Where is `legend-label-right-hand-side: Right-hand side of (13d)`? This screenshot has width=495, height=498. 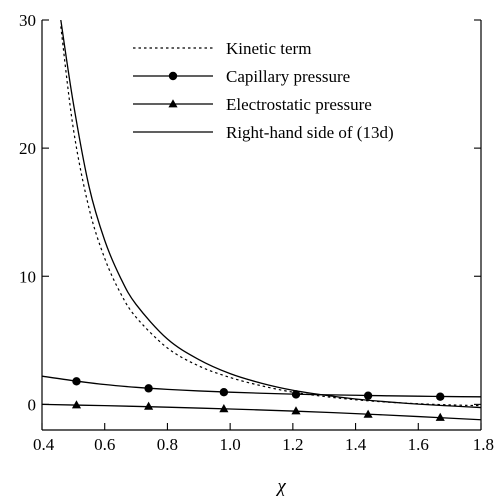
legend-label-right-hand-side: Right-hand side of (13d) is located at coordinates (310, 132).